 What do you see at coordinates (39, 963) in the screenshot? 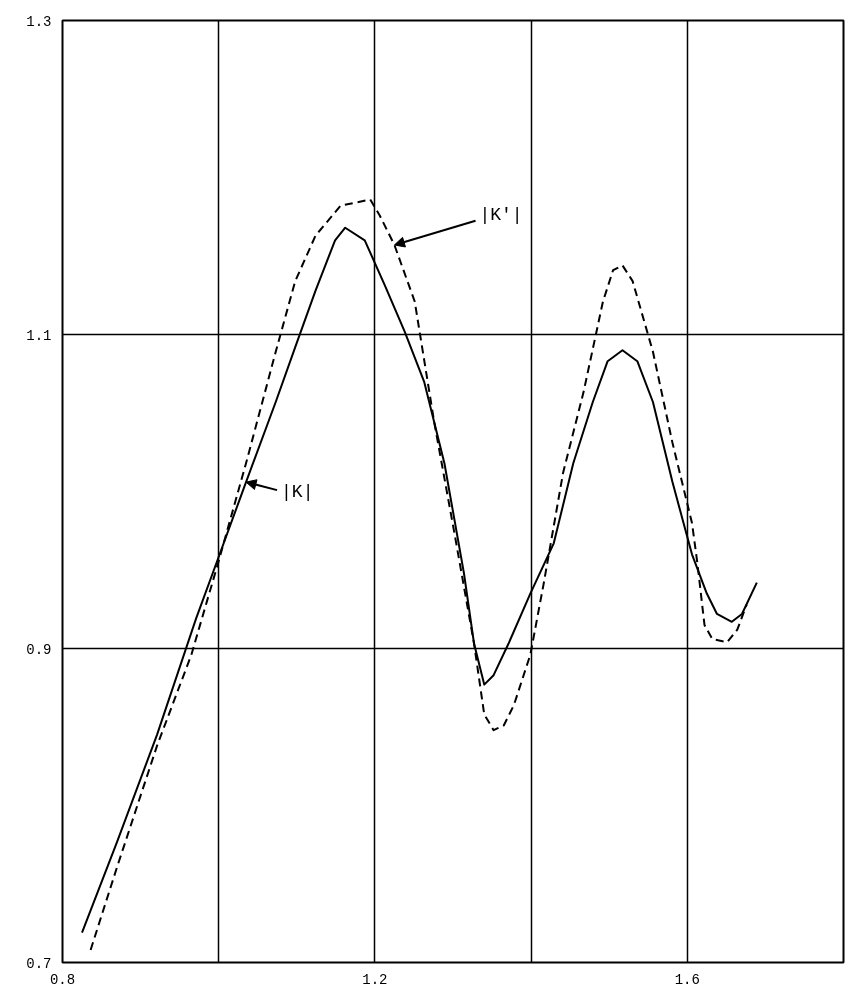
I see `y-tick-label: 0.7` at bounding box center [39, 963].